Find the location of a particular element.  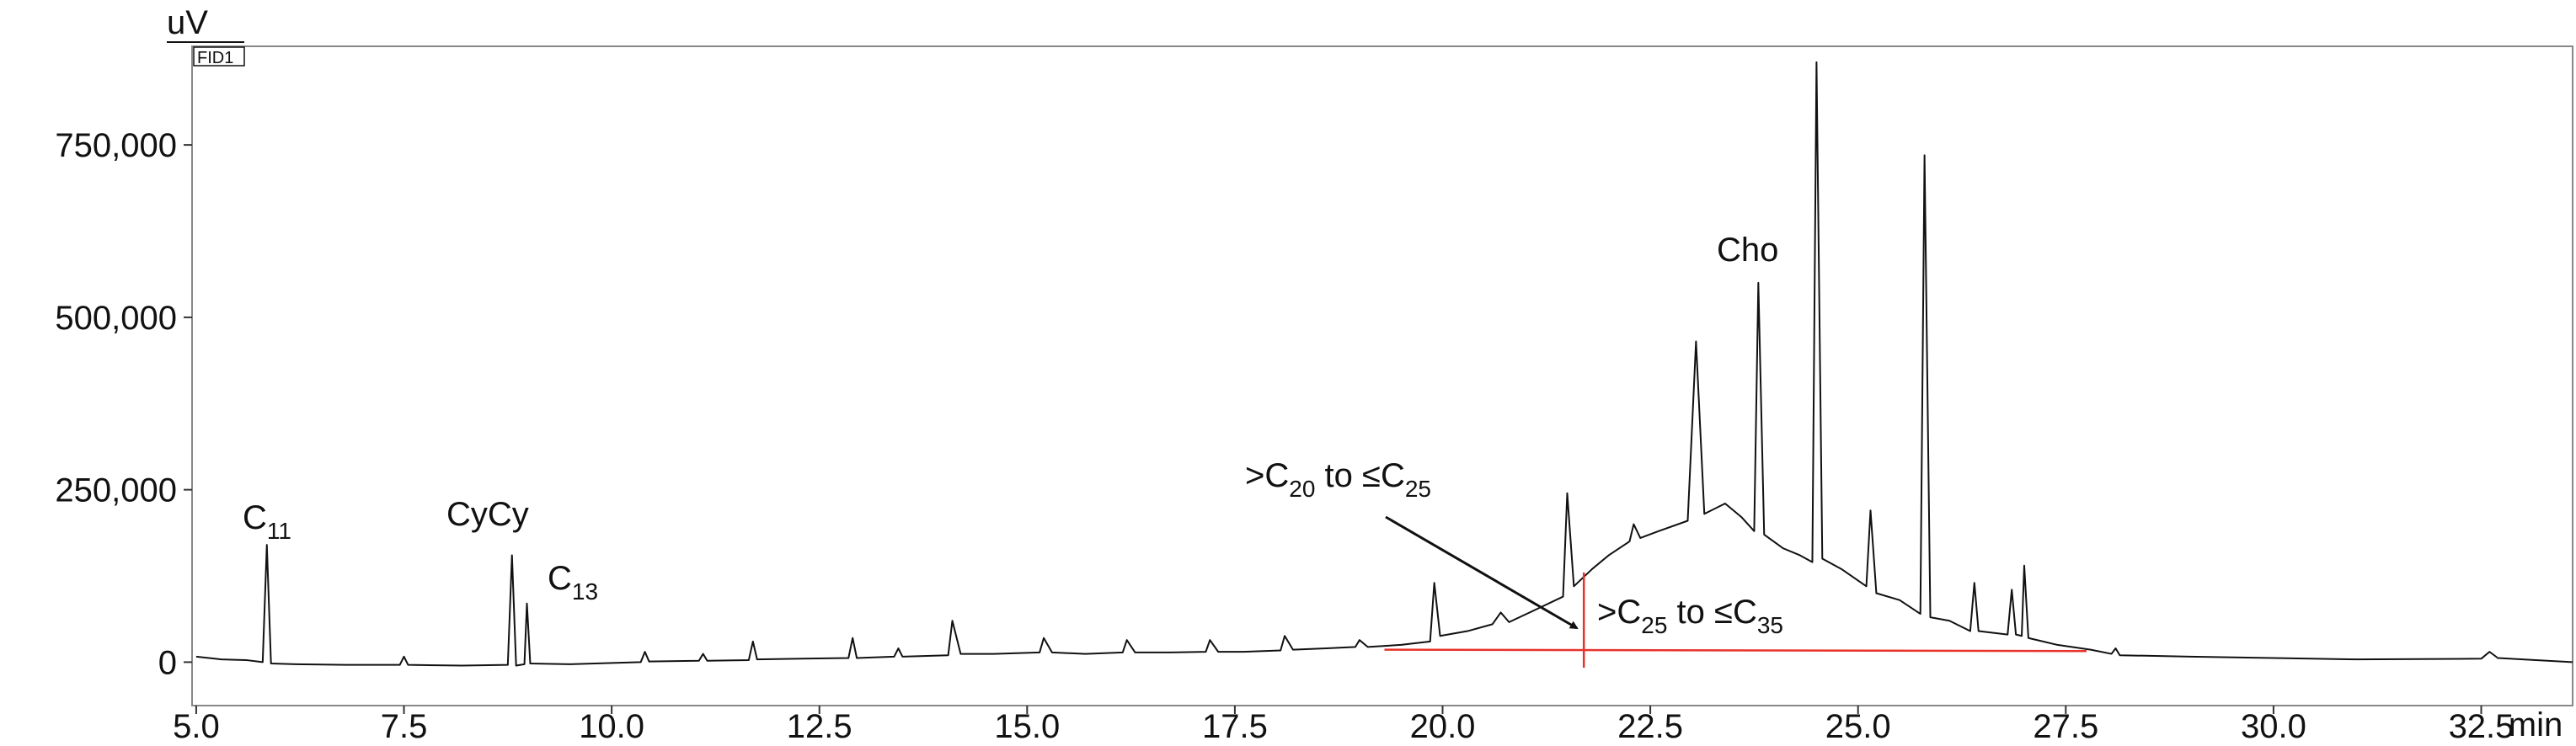

x-tick-label: 25.0 is located at coordinates (1858, 726).